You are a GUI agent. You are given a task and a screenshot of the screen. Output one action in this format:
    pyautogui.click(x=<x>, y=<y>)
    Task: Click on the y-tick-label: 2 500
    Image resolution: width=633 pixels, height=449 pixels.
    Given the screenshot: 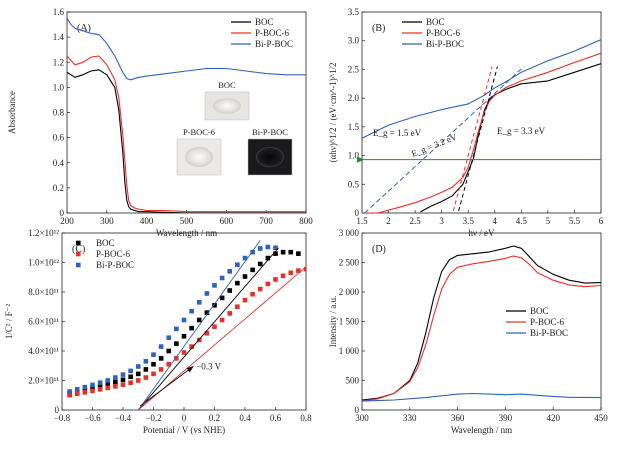 What is the action you would take?
    pyautogui.click(x=349, y=263)
    